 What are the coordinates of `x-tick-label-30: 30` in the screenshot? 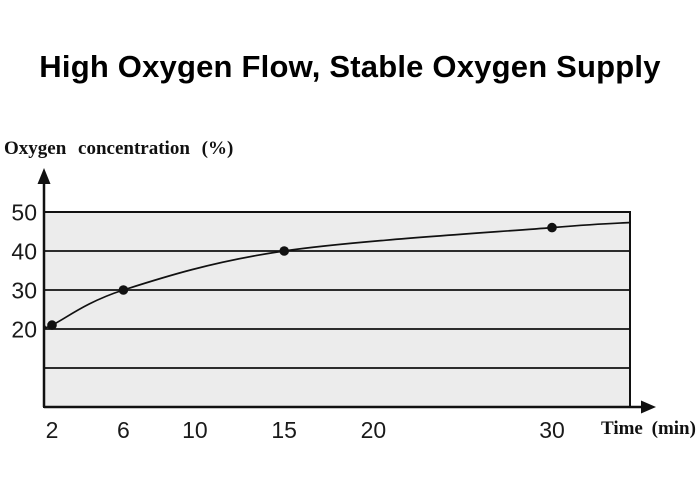 It's located at (552, 430).